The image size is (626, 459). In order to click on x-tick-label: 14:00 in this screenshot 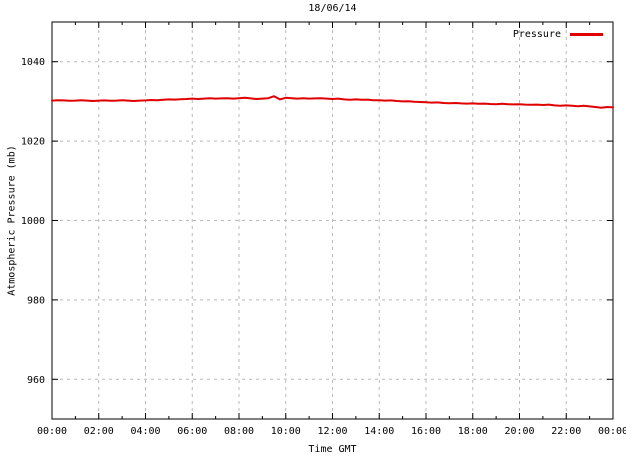, I will do `click(379, 431)`.